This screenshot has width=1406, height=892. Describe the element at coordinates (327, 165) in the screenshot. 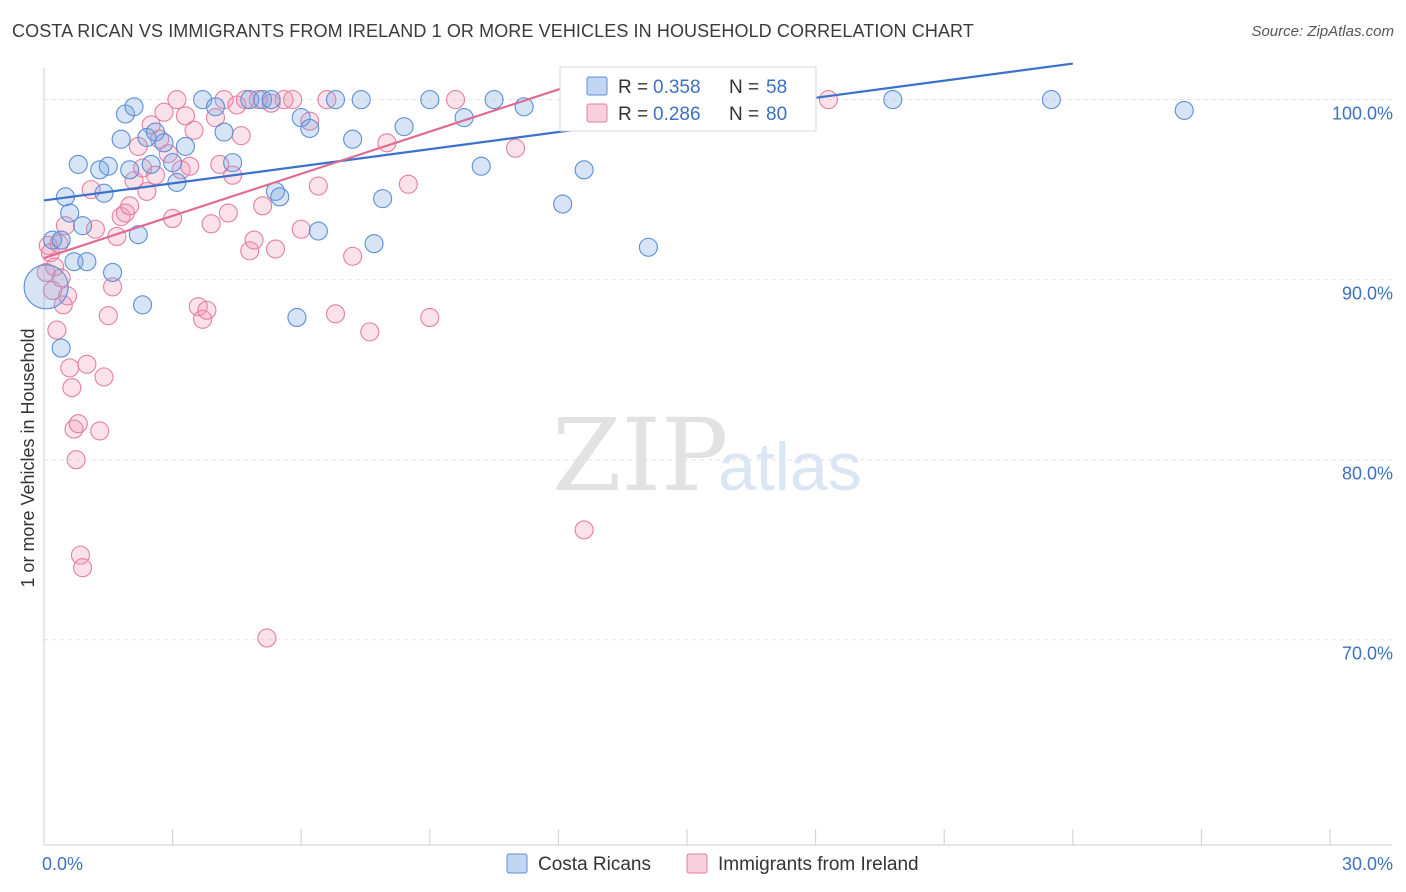

I see `trend-line-ireland` at that location.